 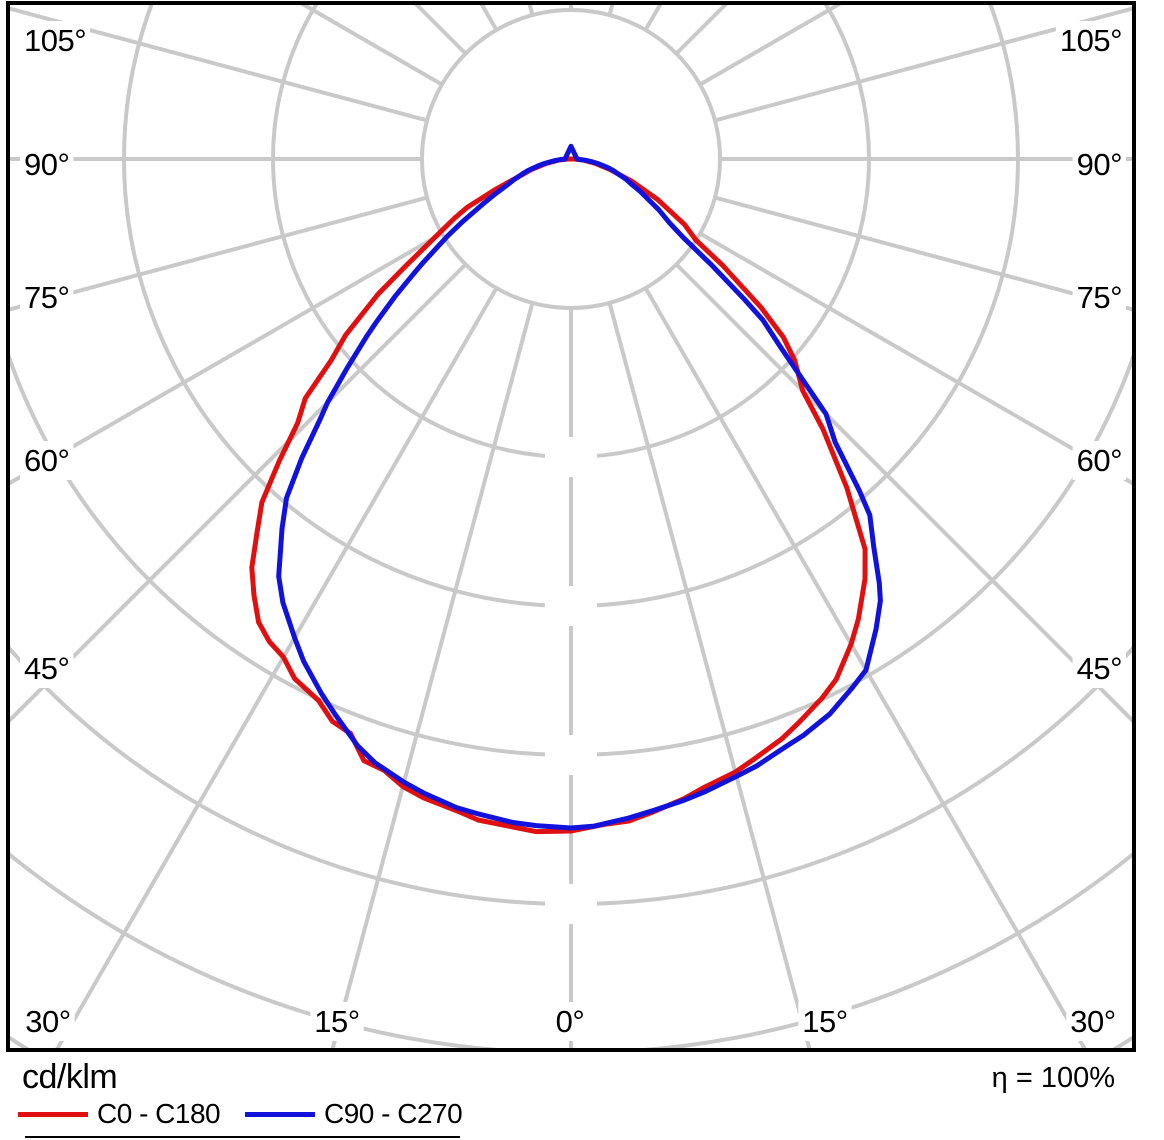 I want to click on grid-ray-285deg, so click(x=219, y=253).